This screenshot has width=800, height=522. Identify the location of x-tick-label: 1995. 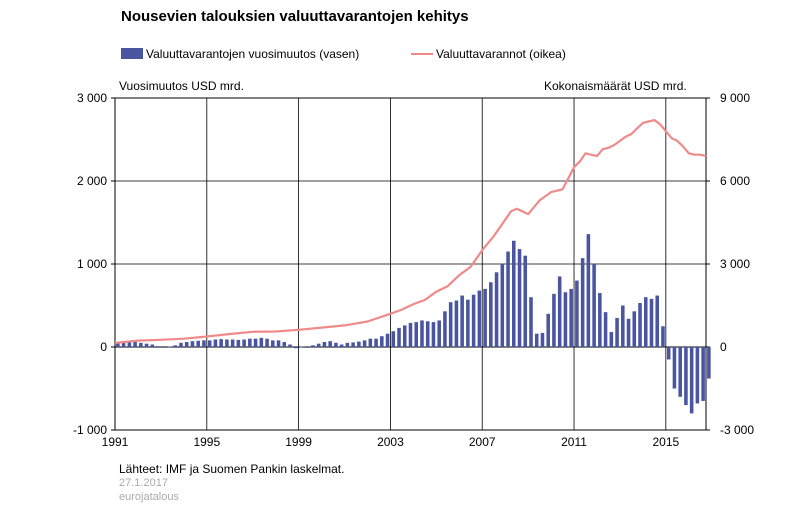
(206, 442).